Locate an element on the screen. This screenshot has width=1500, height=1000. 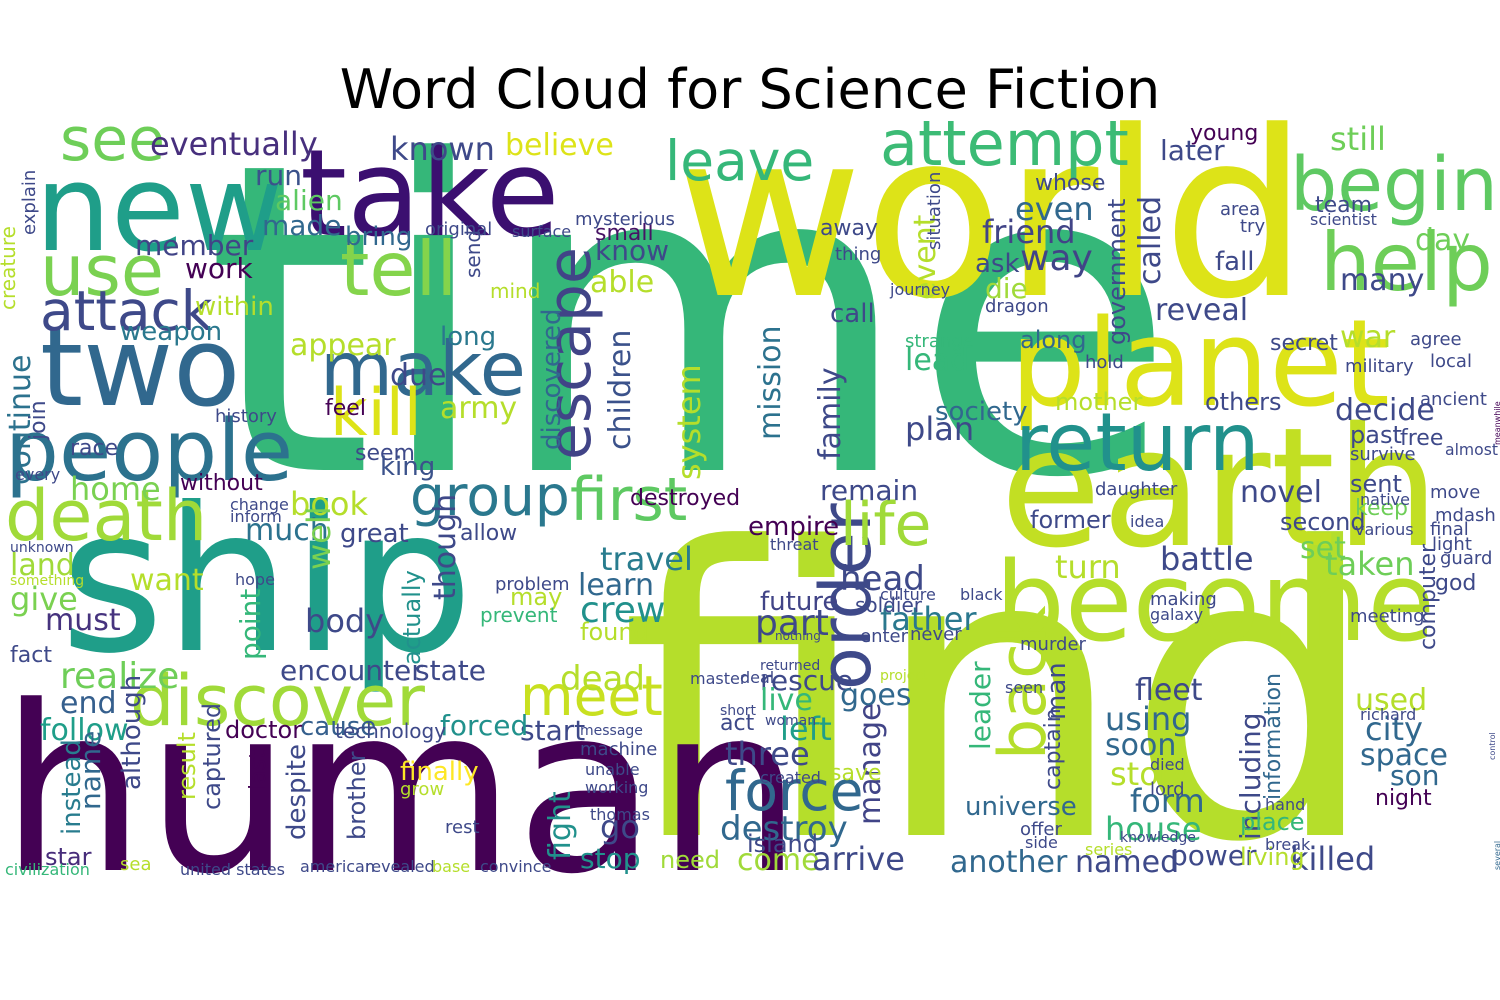
cloud-word-believe: believe is located at coordinates (559, 145).